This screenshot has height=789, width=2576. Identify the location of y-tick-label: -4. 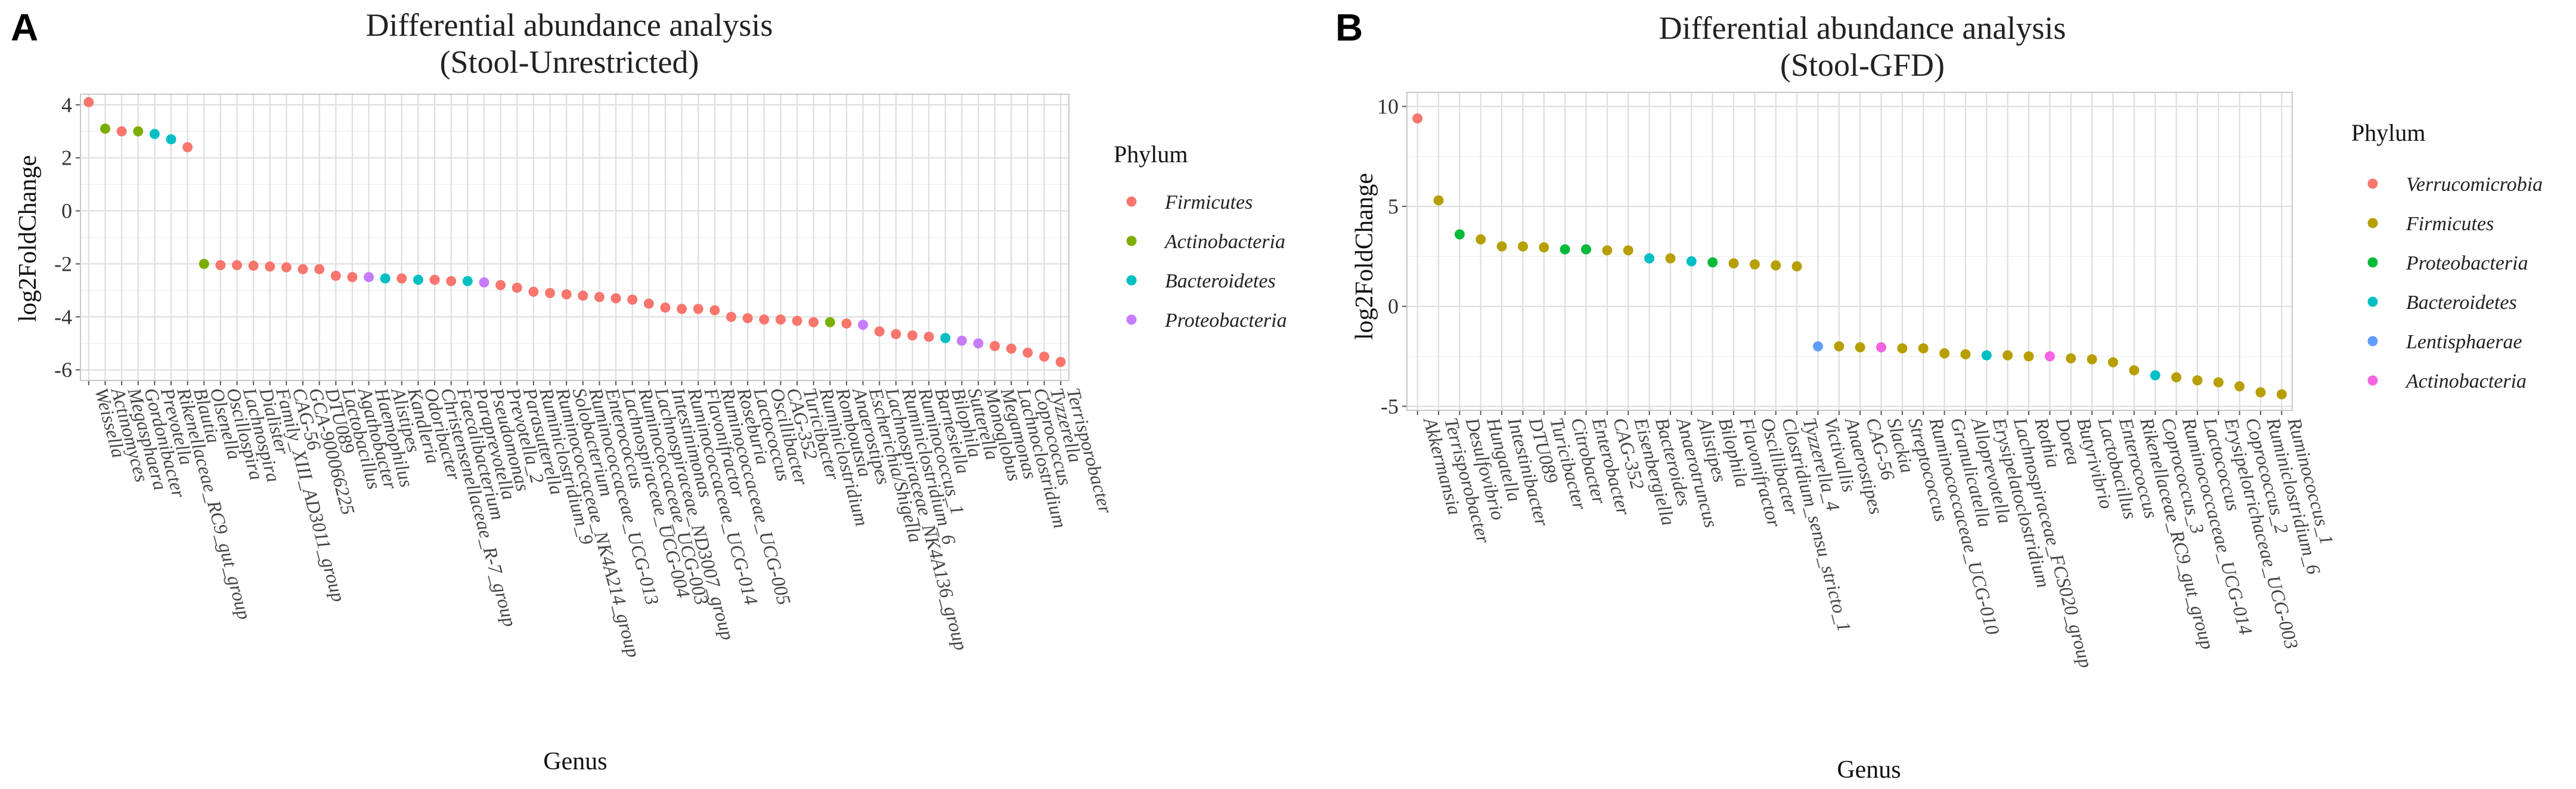
(63, 317).